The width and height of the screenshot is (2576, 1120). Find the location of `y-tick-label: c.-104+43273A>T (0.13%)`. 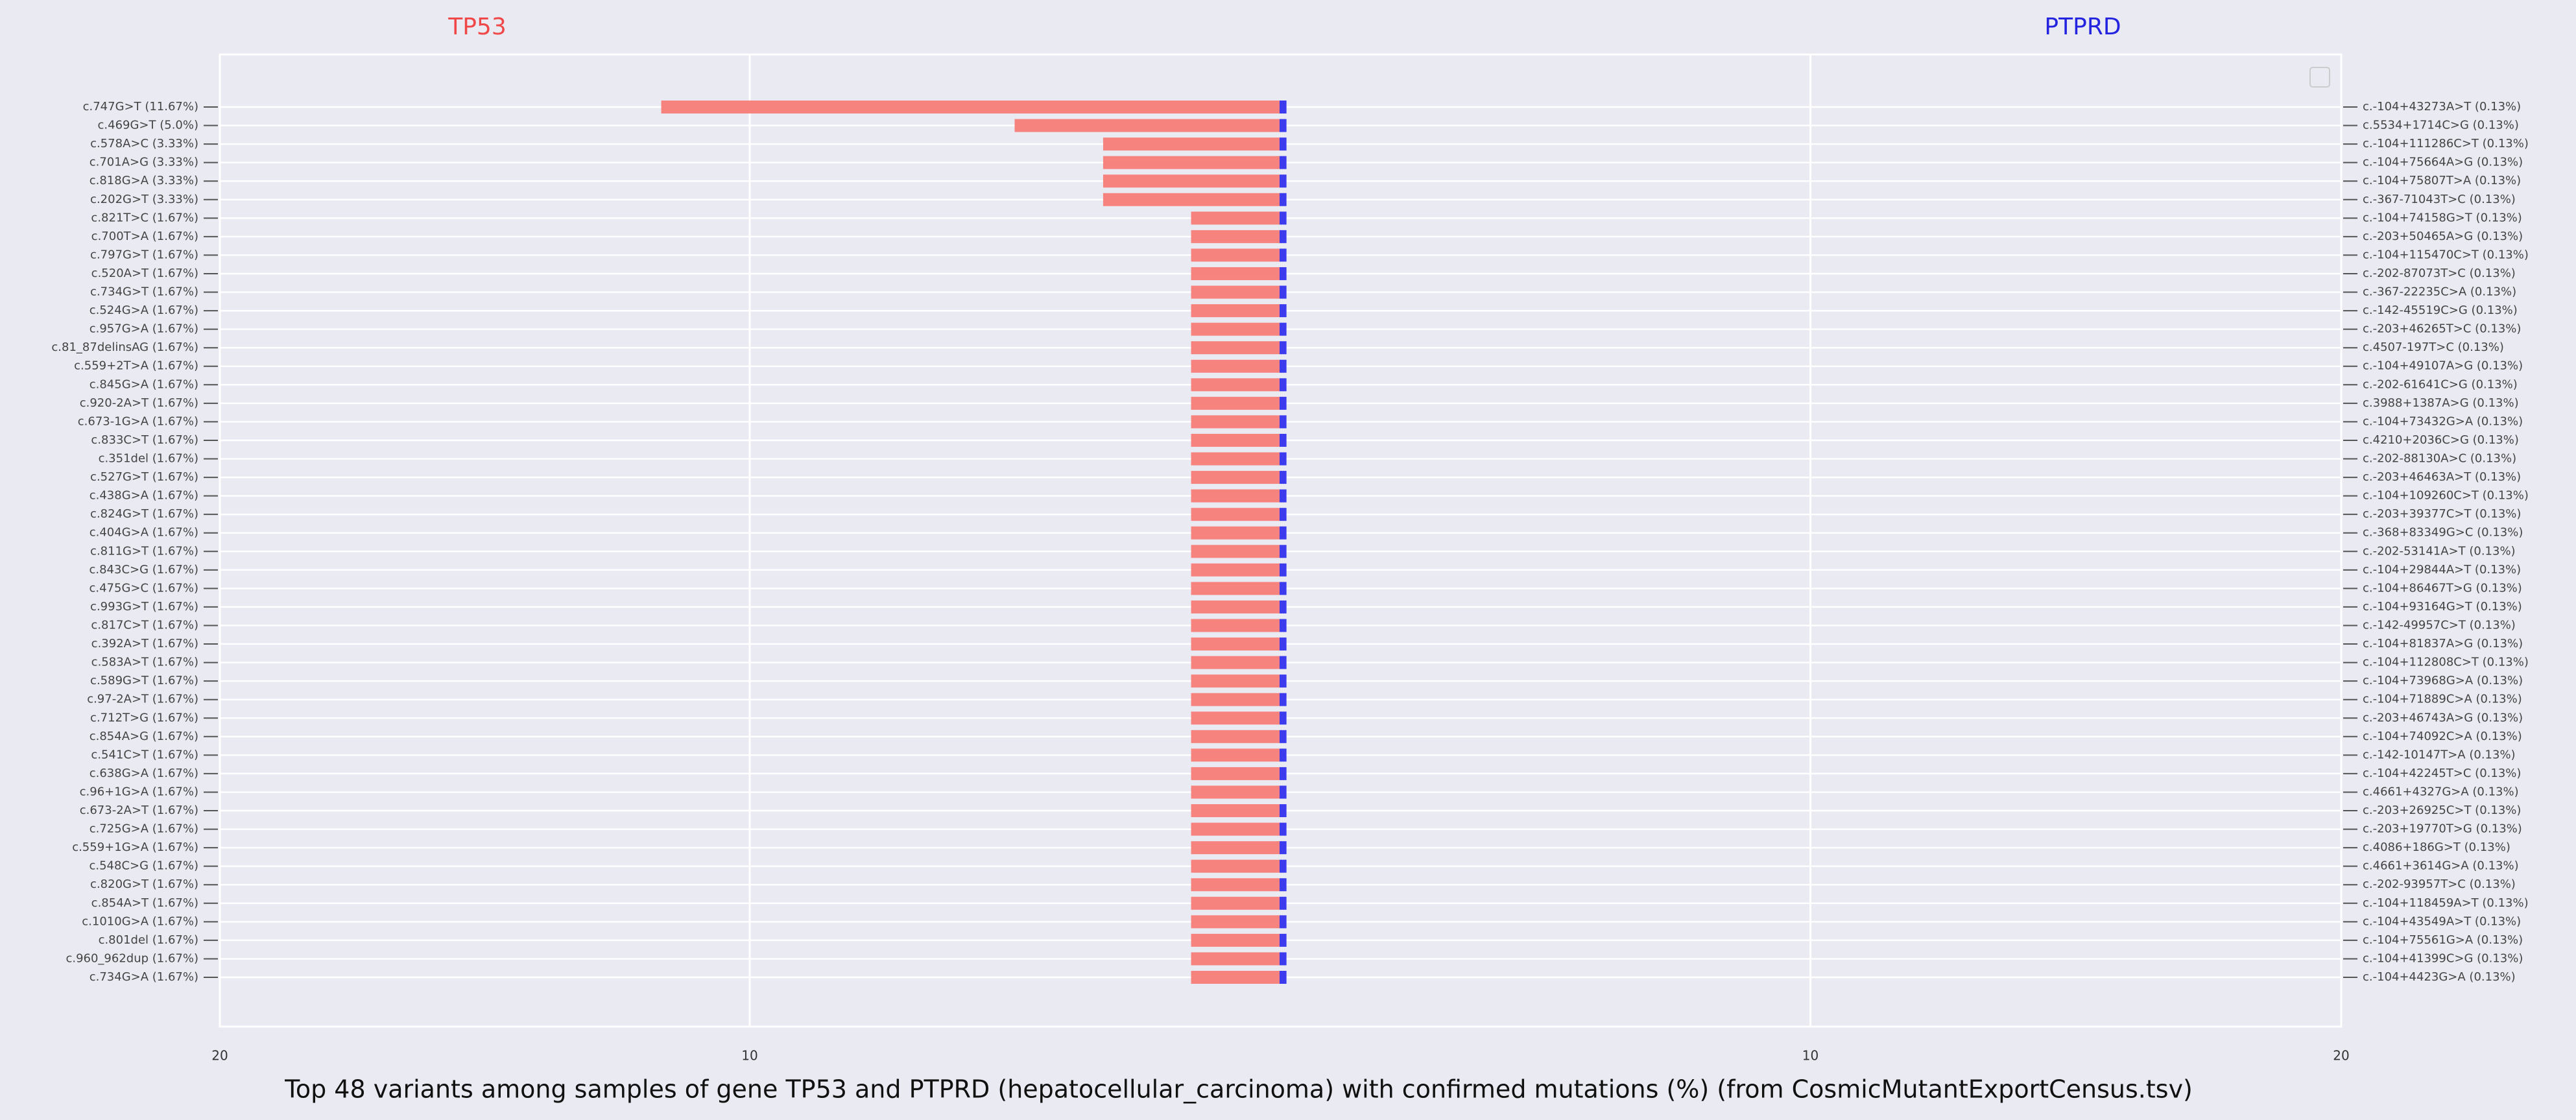

y-tick-label: c.-104+43273A>T (0.13%) is located at coordinates (2442, 106).